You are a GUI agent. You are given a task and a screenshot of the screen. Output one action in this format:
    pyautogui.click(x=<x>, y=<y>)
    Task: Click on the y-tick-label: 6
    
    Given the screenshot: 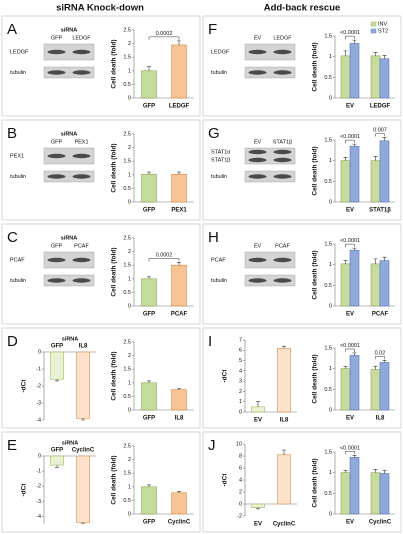 What is the action you would take?
    pyautogui.click(x=240, y=468)
    